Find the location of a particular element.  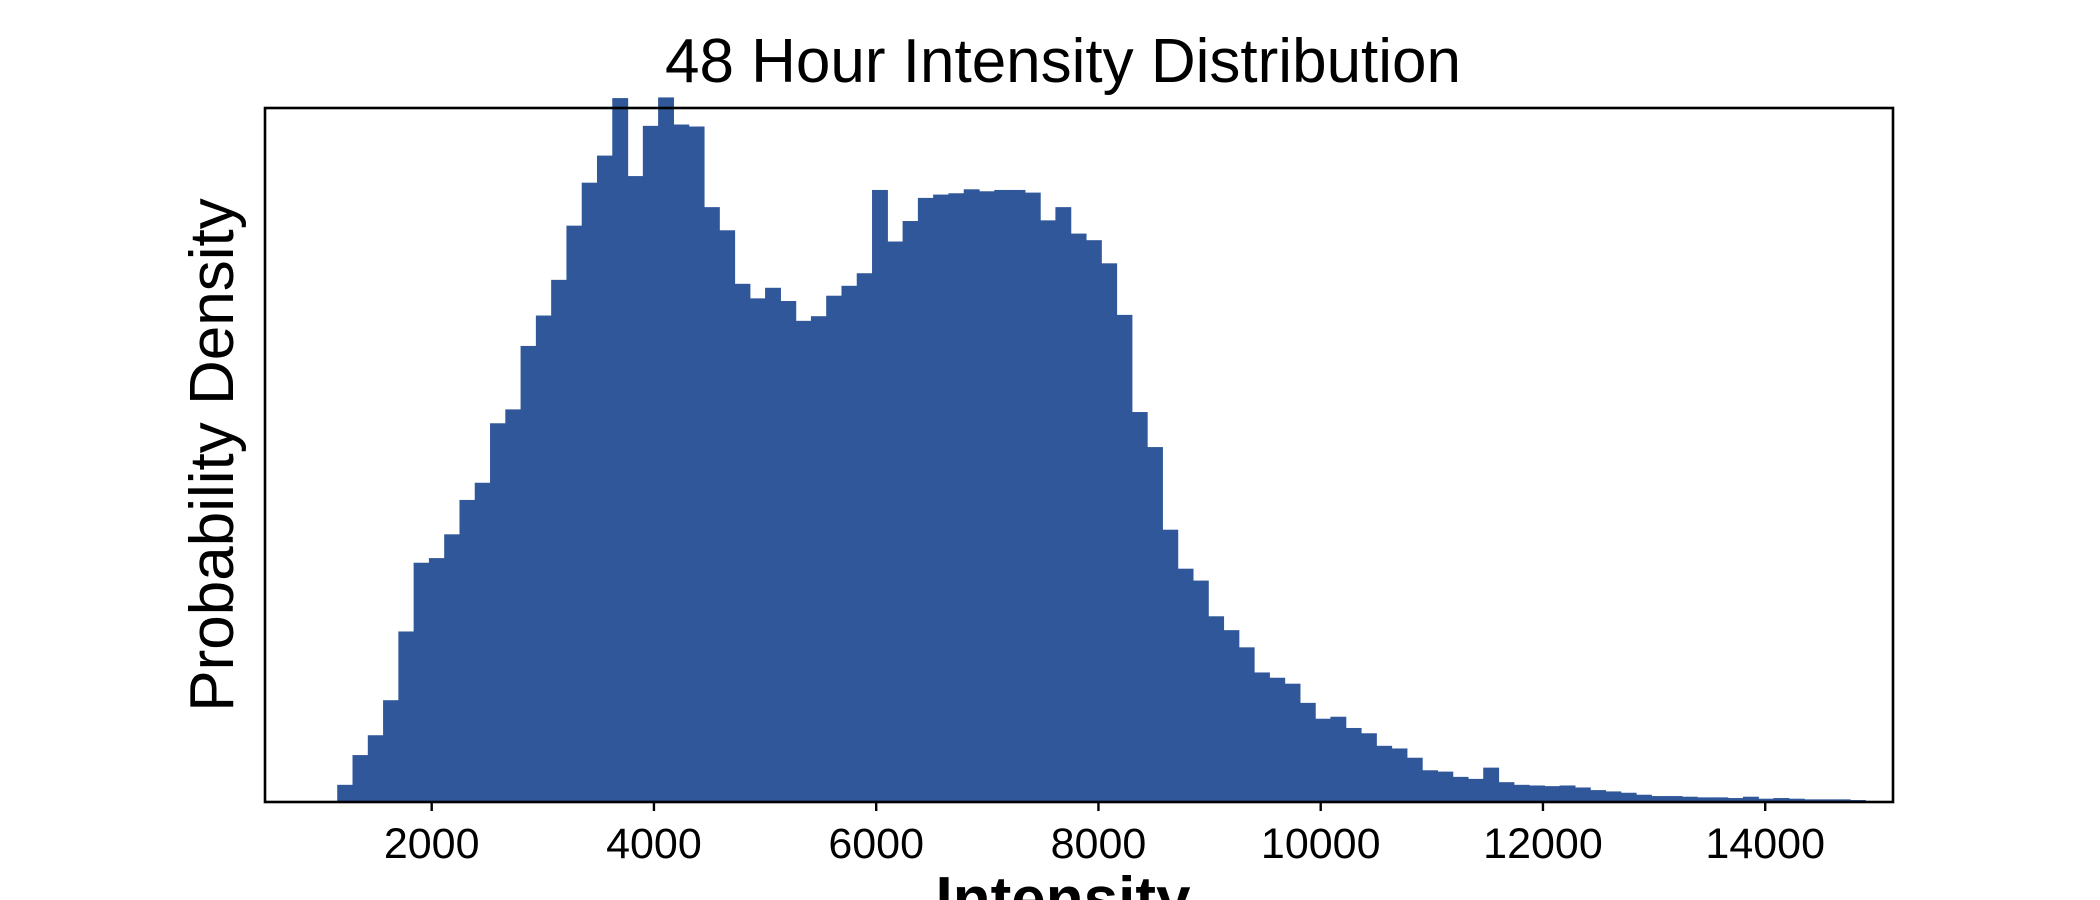

x-tick-label: 6000 is located at coordinates (876, 844).